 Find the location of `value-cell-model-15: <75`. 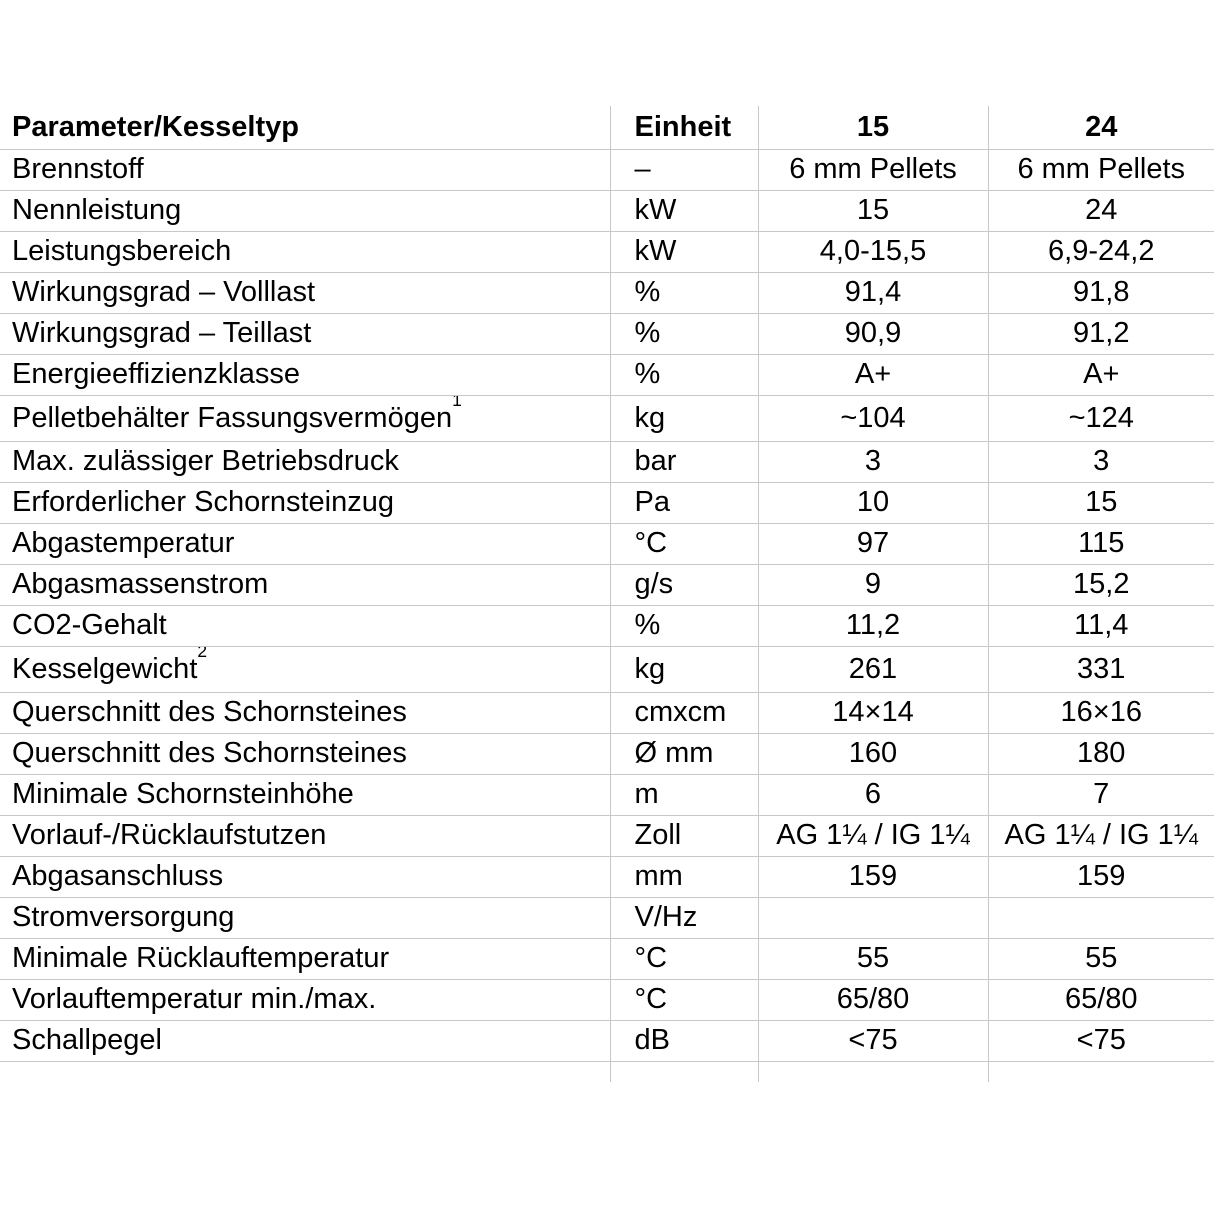

value-cell-model-15: <75 is located at coordinates (873, 1041).